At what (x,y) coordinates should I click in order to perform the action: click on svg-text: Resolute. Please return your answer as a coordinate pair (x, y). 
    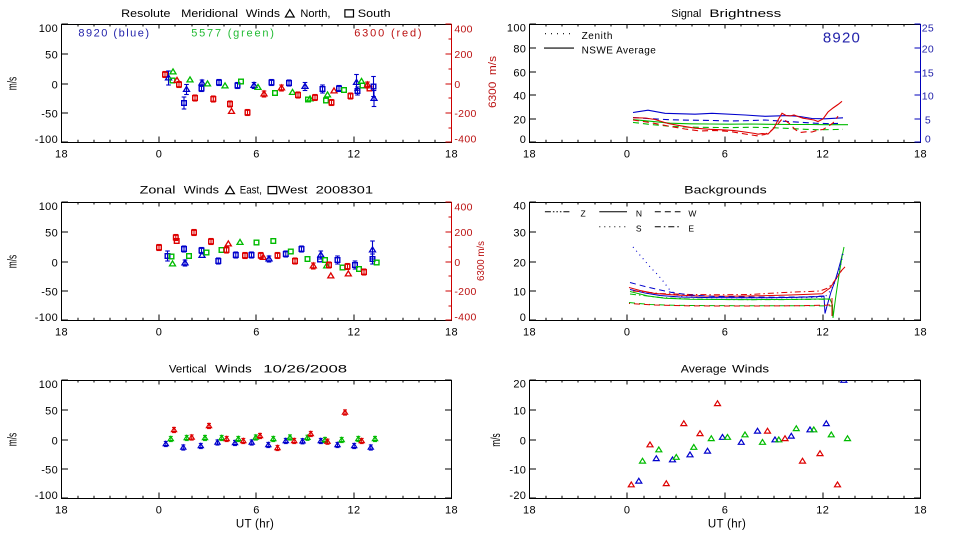
    Looking at the image, I should click on (145, 14).